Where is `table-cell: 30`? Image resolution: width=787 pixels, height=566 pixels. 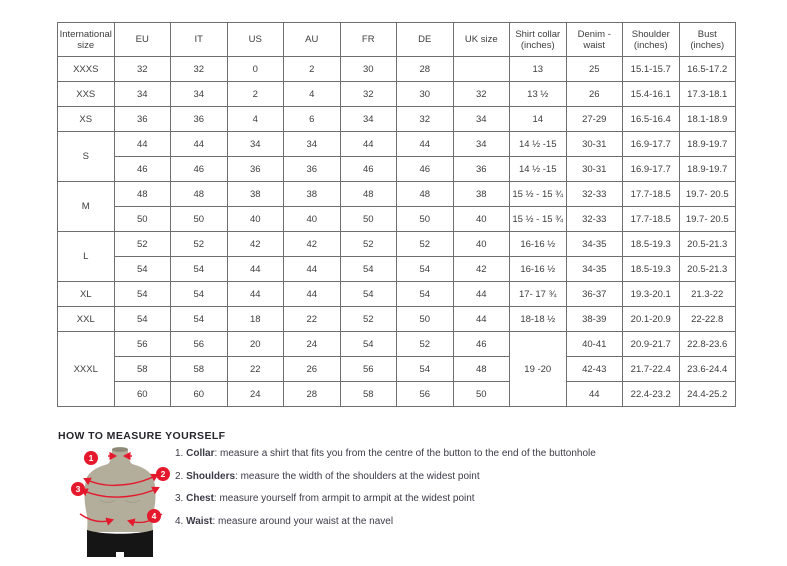 table-cell: 30 is located at coordinates (368, 69).